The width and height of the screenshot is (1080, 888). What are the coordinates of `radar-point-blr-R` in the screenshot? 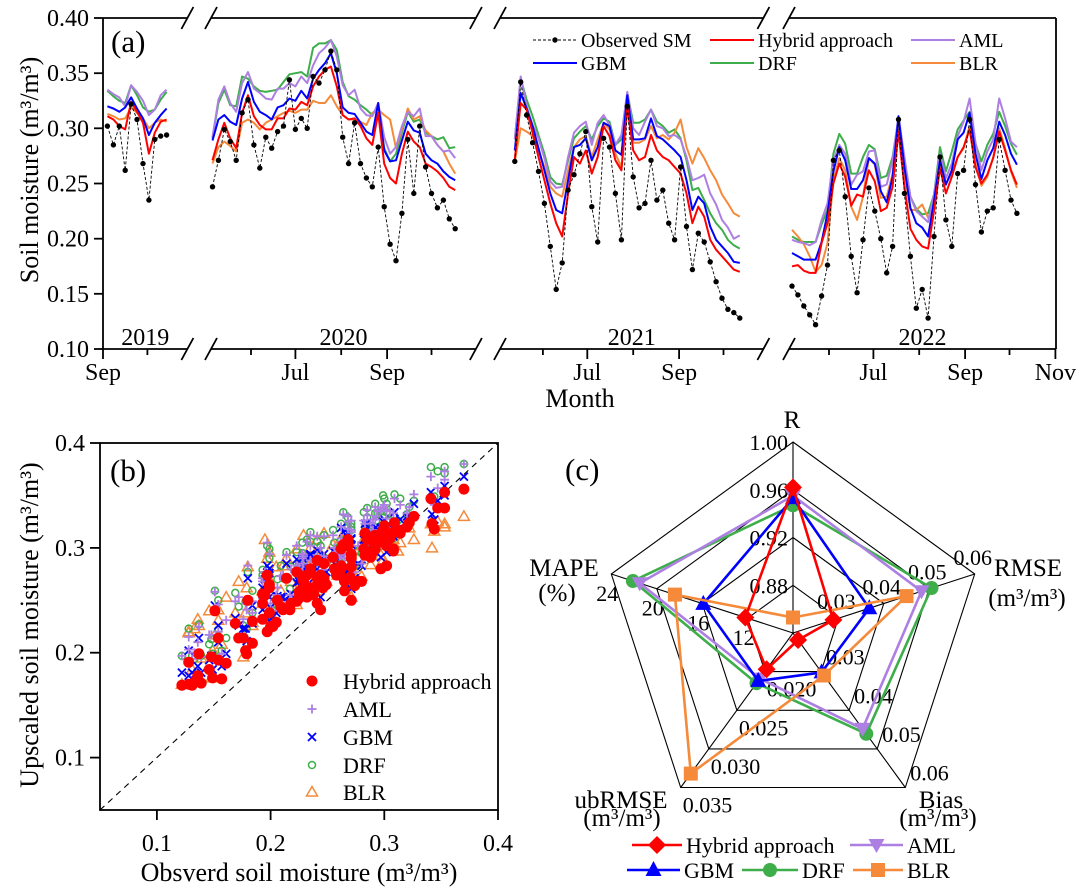 It's located at (793, 617).